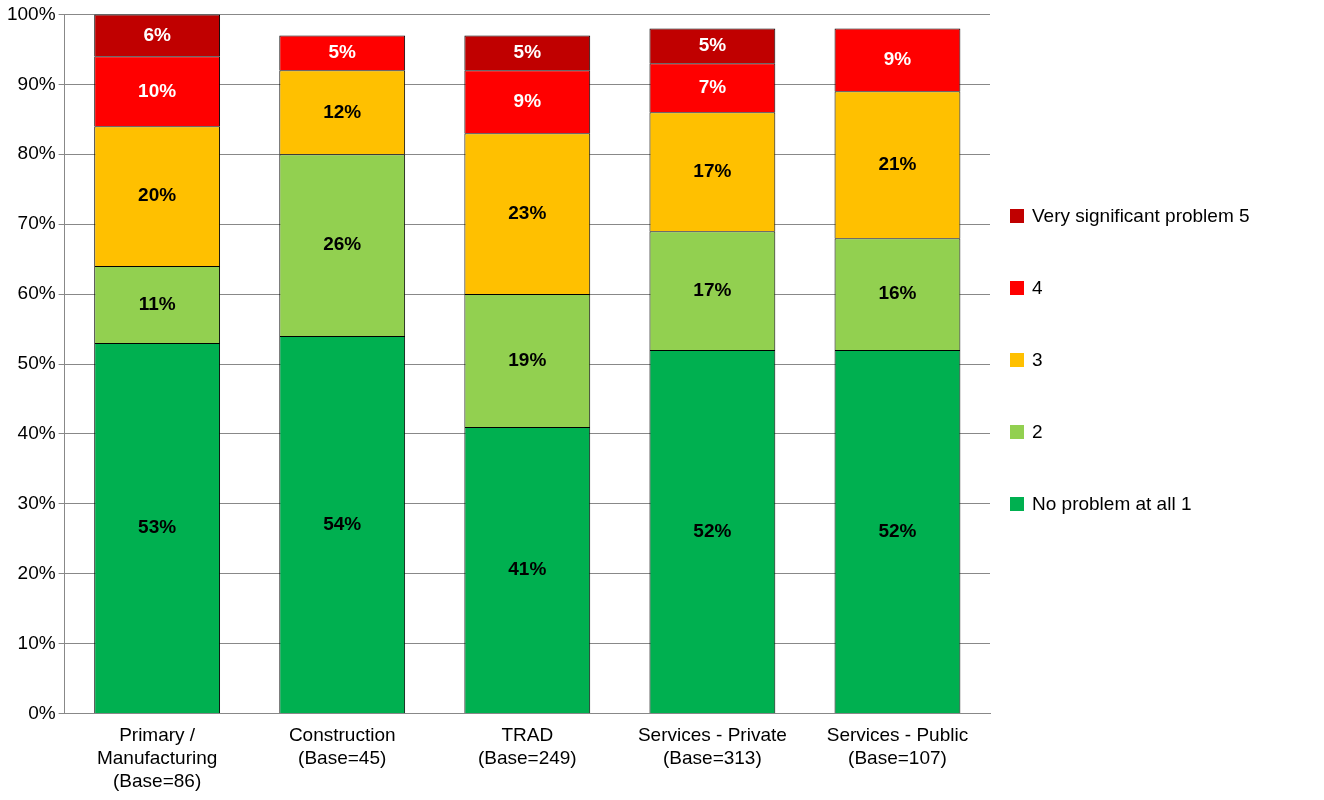 This screenshot has height=800, width=1324. What do you see at coordinates (897, 163) in the screenshot?
I see `data-label: 21%` at bounding box center [897, 163].